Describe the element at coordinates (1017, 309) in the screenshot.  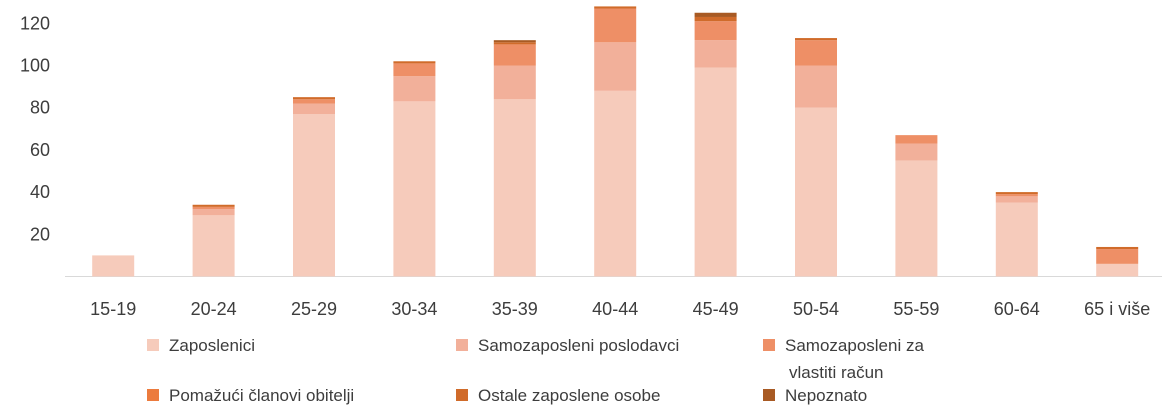
I see `x-tick-label: 60-64` at that location.